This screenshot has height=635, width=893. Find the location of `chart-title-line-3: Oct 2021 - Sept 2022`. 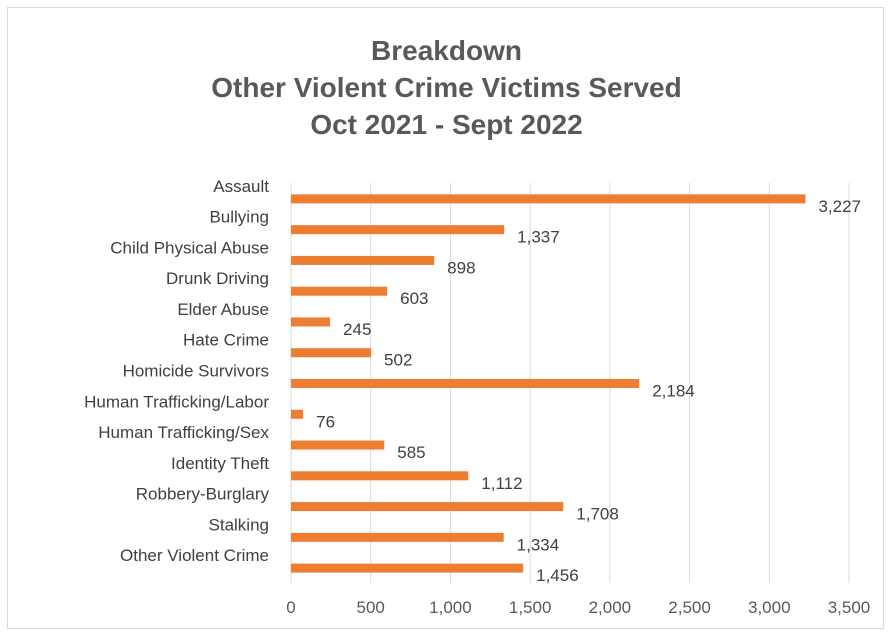

chart-title-line-3: Oct 2021 - Sept 2022 is located at coordinates (446, 124).